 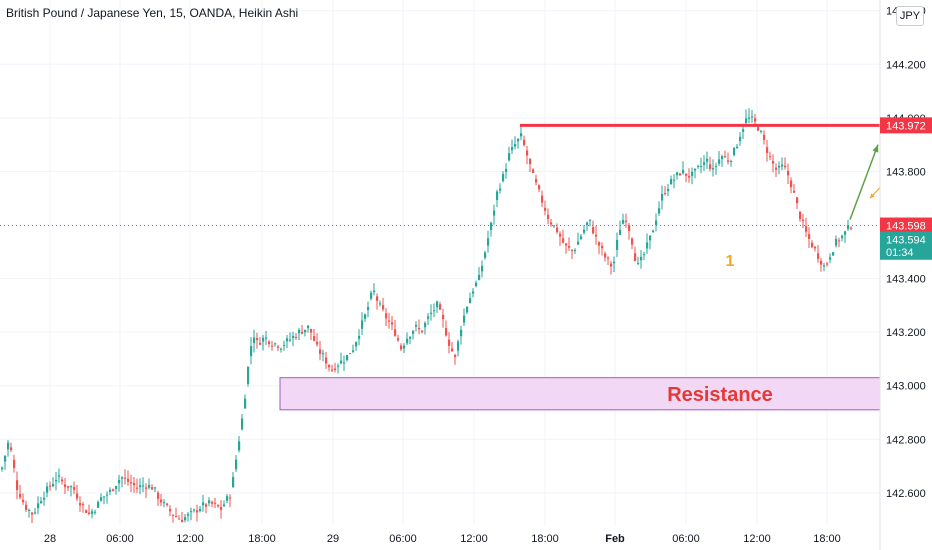 What do you see at coordinates (50, 539) in the screenshot?
I see `time-tick-label: 28` at bounding box center [50, 539].